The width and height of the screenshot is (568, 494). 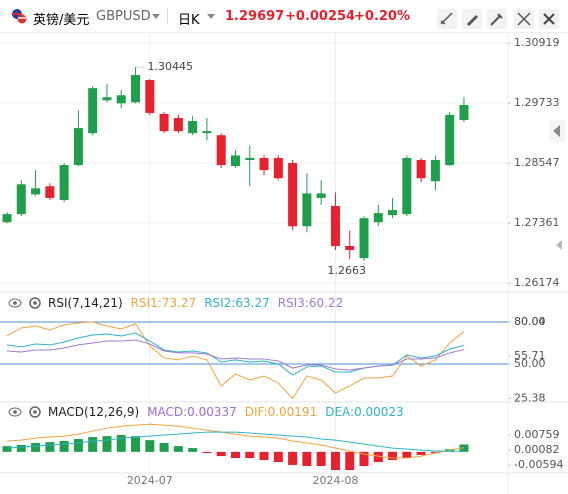 What do you see at coordinates (530, 397) in the screenshot?
I see `y-tick-label: 25.38` at bounding box center [530, 397].